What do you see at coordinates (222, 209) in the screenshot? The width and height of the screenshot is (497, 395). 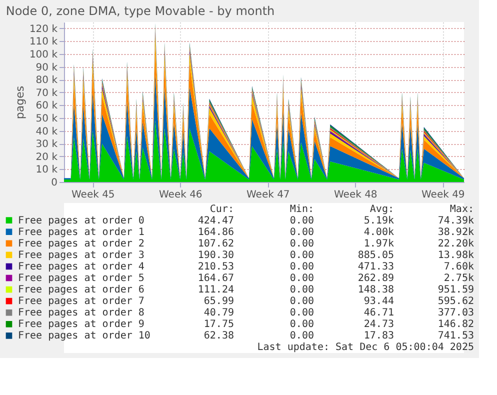 I see `text: Cur:` at bounding box center [222, 209].